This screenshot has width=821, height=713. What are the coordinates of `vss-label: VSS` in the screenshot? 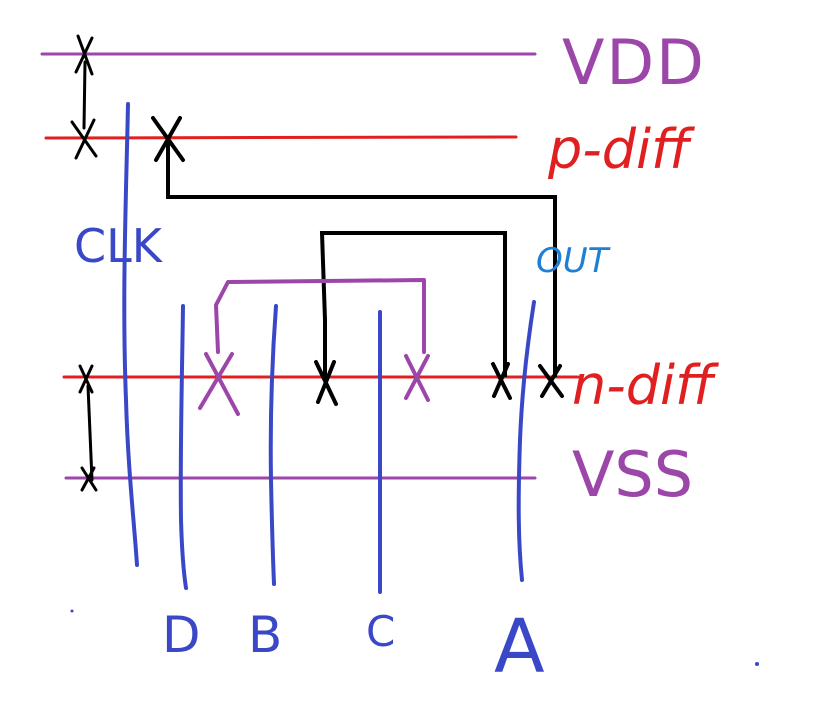 It's located at (632, 474).